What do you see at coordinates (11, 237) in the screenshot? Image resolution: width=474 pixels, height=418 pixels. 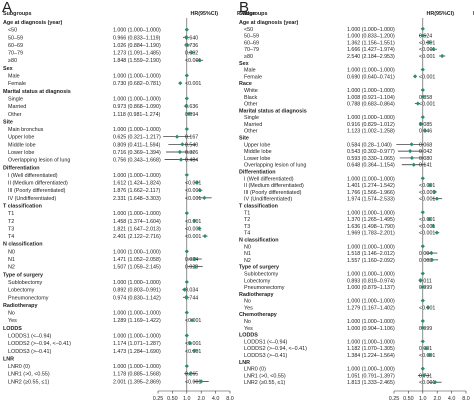 I see `row-label: T4` at bounding box center [11, 237].